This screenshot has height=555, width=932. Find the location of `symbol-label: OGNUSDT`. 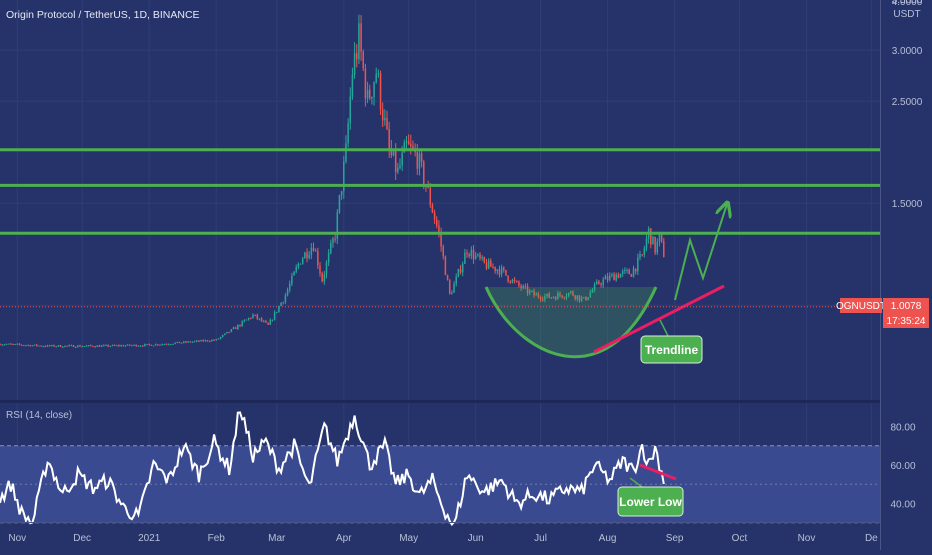

symbol-label: OGNUSDT is located at coordinates (861, 306).